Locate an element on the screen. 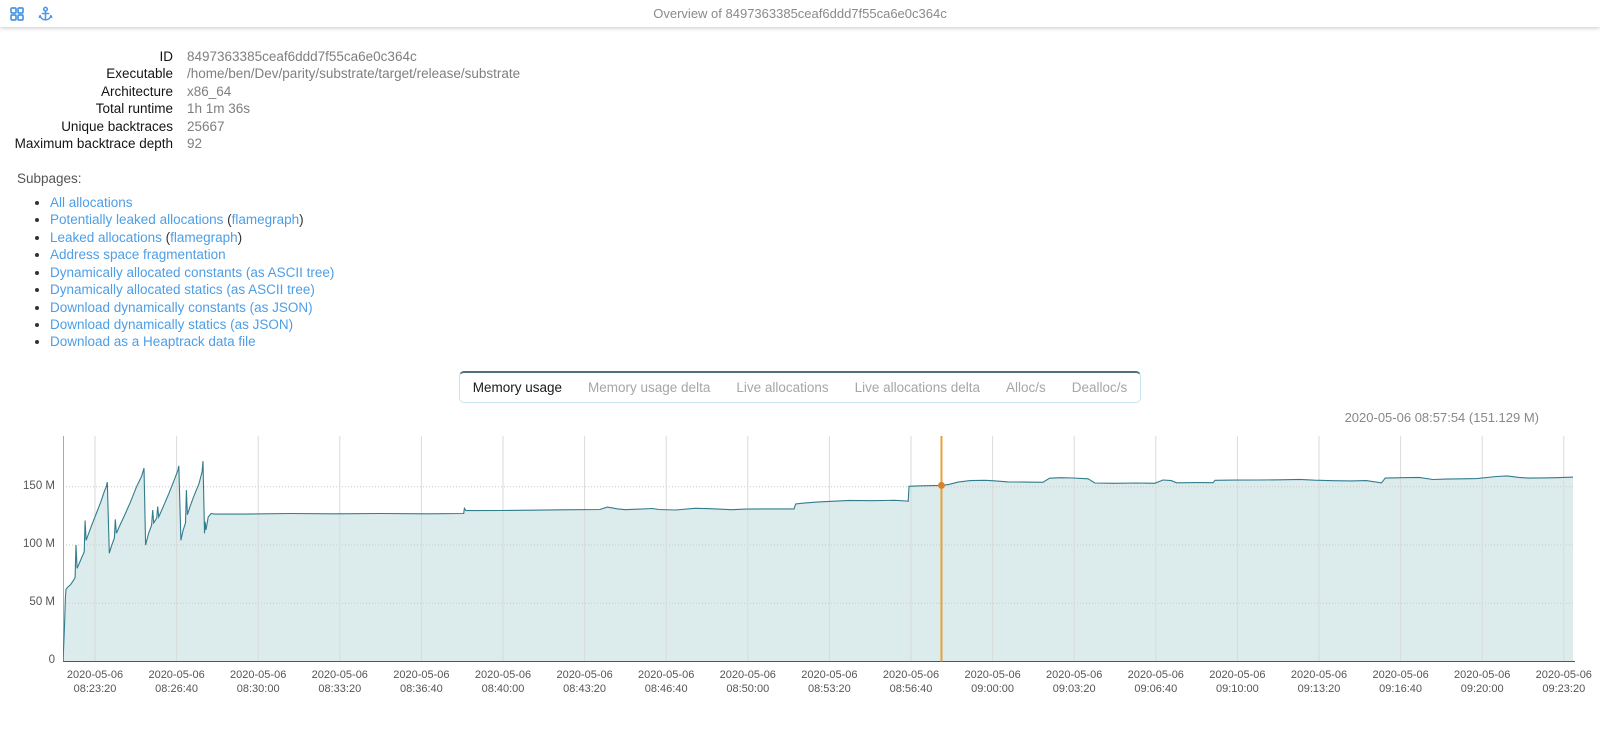  subpage-link: Download dynamically statics (as JSON) is located at coordinates (172, 325).